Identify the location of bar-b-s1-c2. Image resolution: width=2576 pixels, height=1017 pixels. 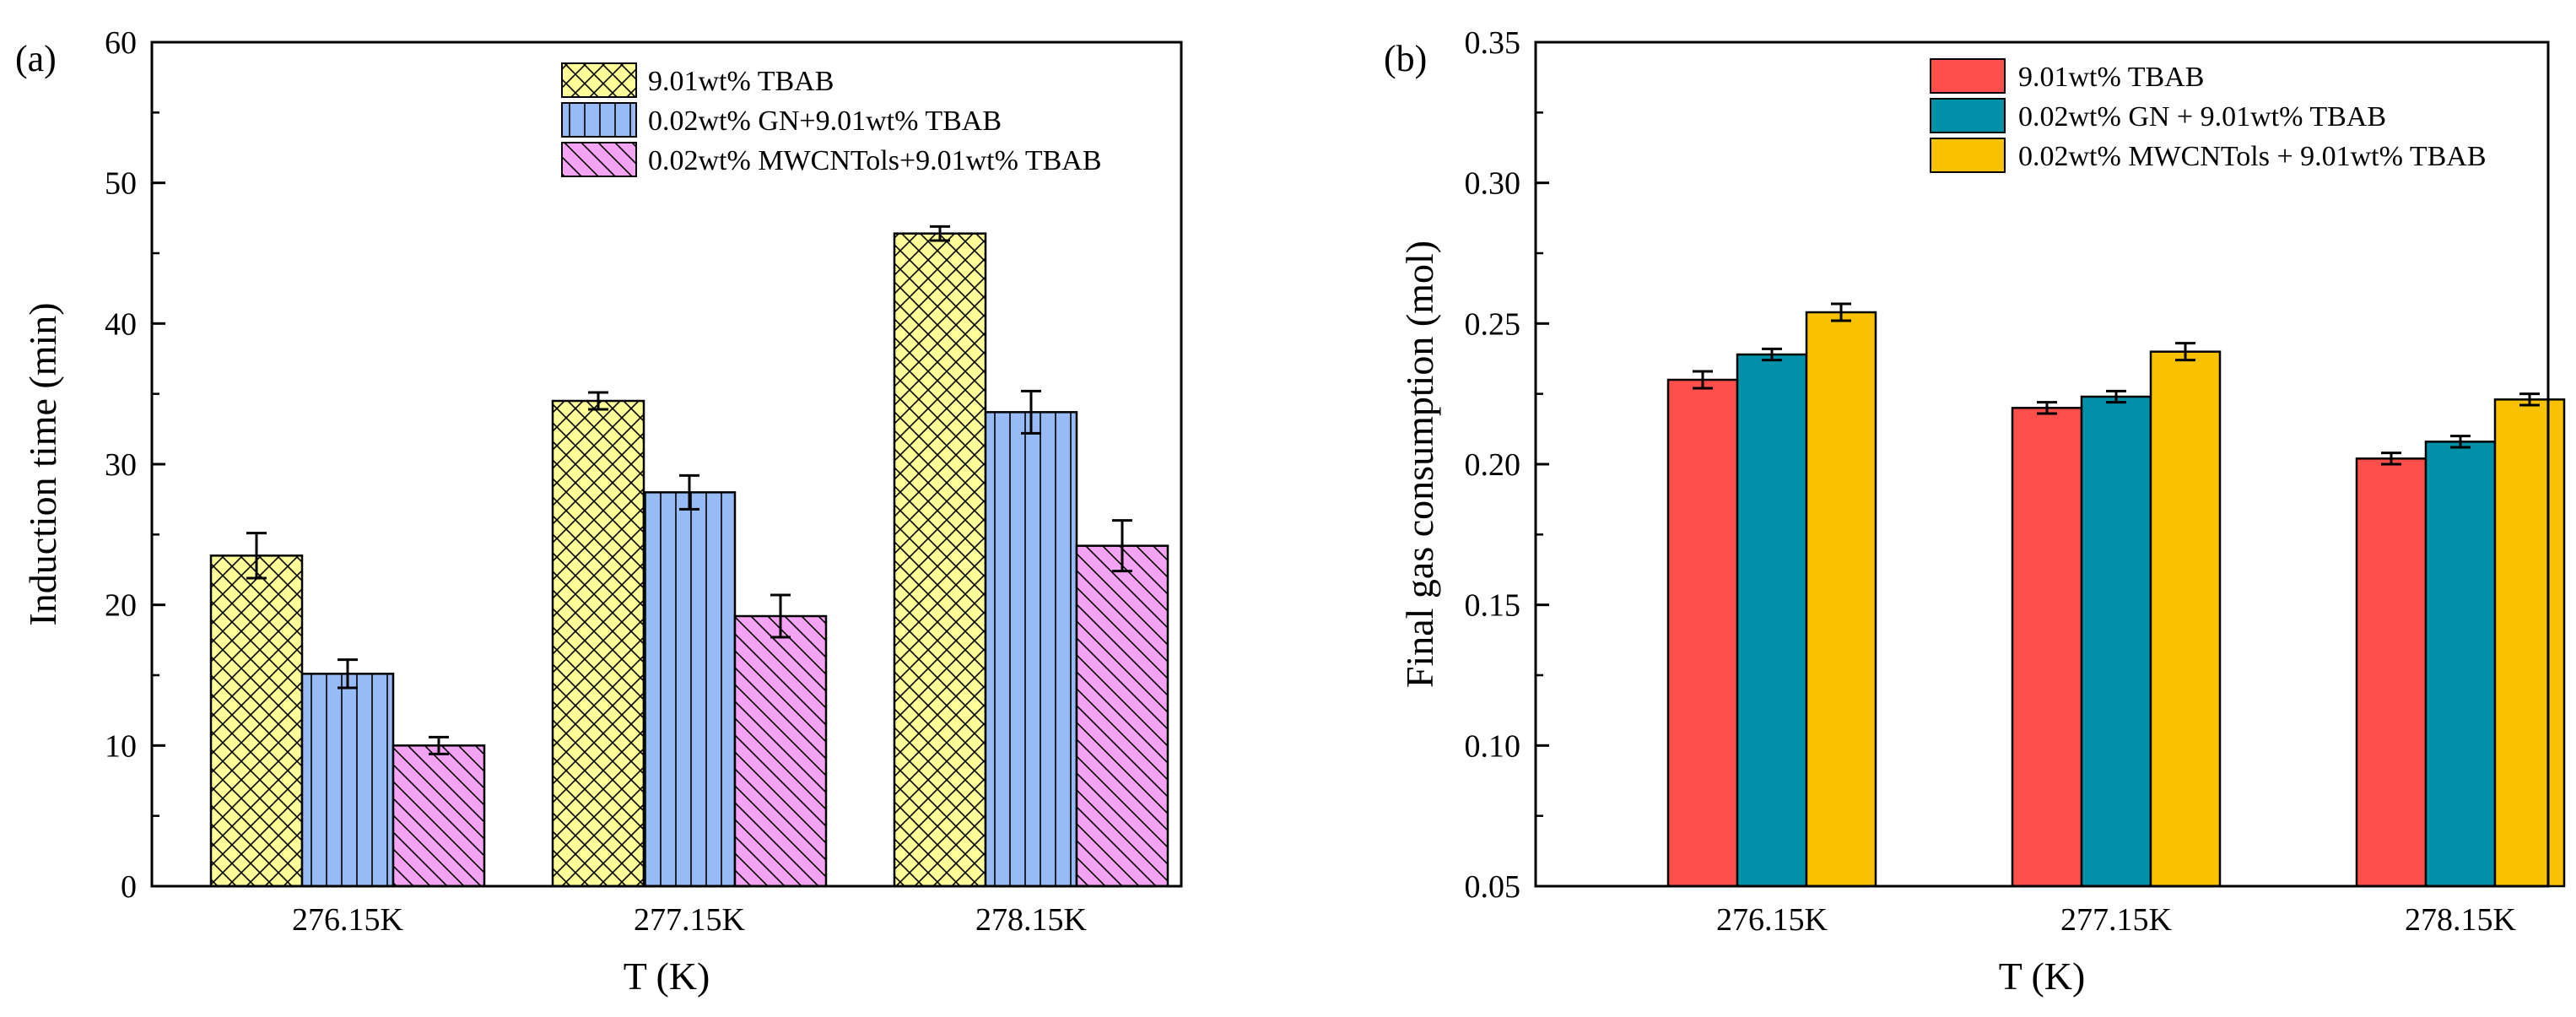
(2460, 664).